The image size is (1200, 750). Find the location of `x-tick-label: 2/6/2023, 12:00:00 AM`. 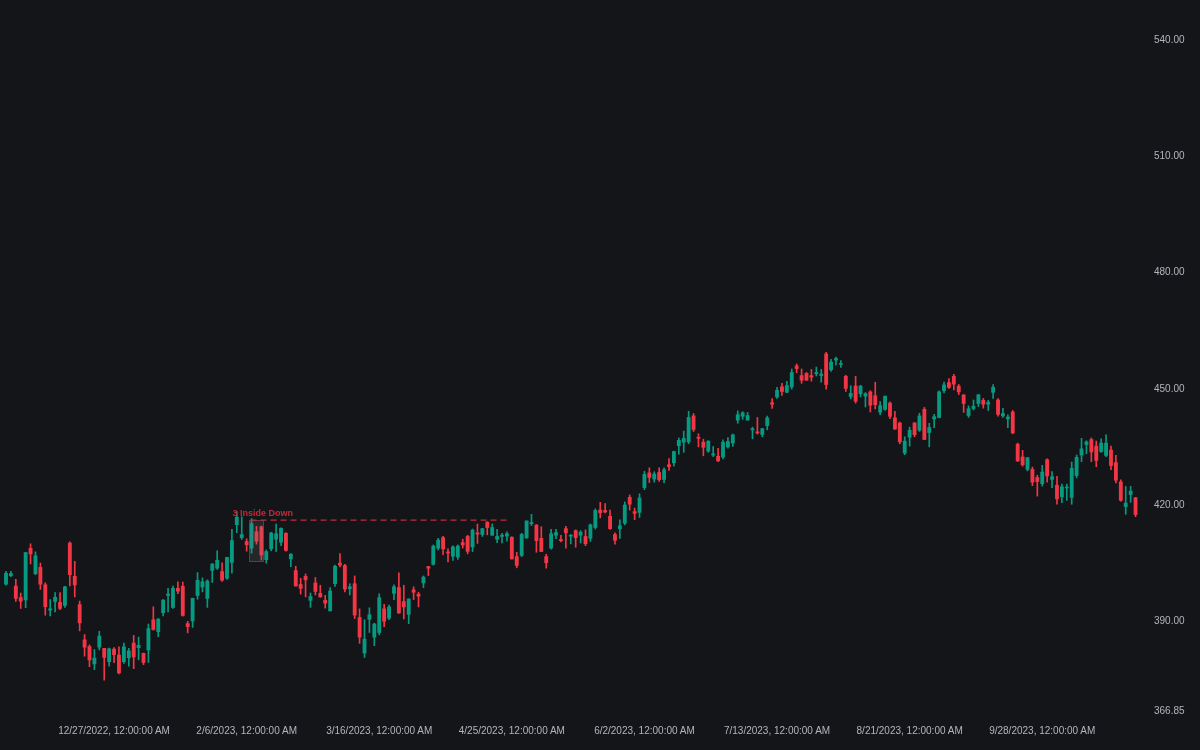

x-tick-label: 2/6/2023, 12:00:00 AM is located at coordinates (246, 730).